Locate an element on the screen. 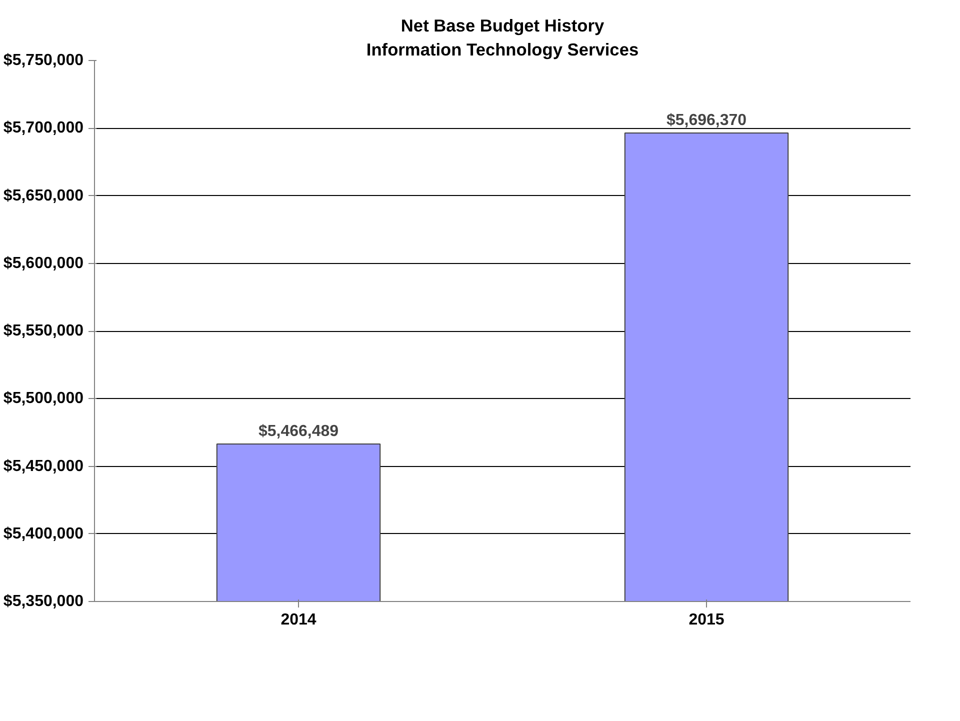 The width and height of the screenshot is (960, 721). chart-subtitle: Information Technology Services is located at coordinates (502, 50).